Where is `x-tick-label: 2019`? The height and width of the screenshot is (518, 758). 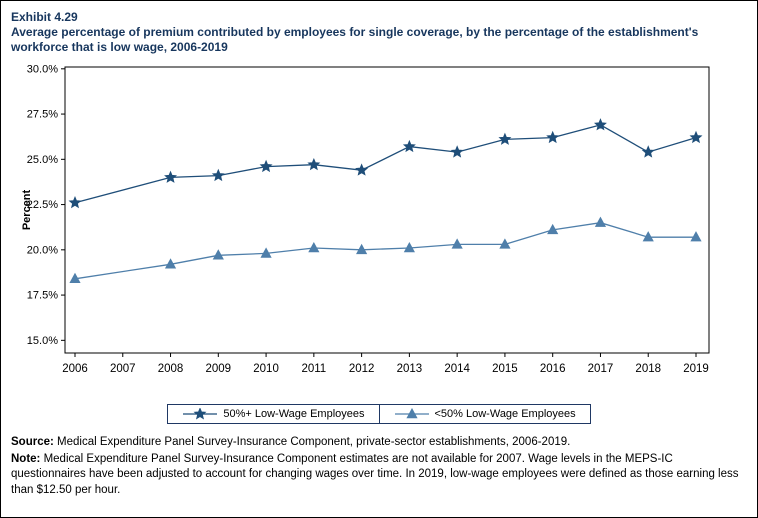 x-tick-label: 2019 is located at coordinates (696, 369).